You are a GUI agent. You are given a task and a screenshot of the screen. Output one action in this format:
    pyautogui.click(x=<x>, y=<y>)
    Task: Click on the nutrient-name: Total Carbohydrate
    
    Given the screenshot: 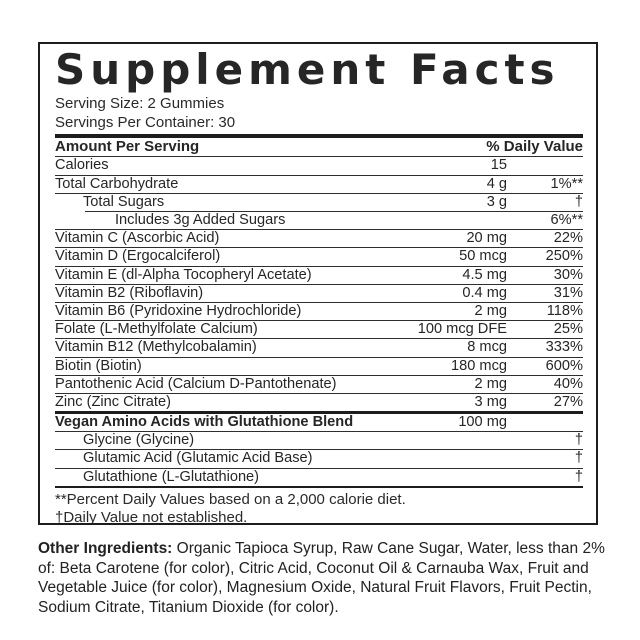 What is the action you would take?
    pyautogui.click(x=117, y=183)
    